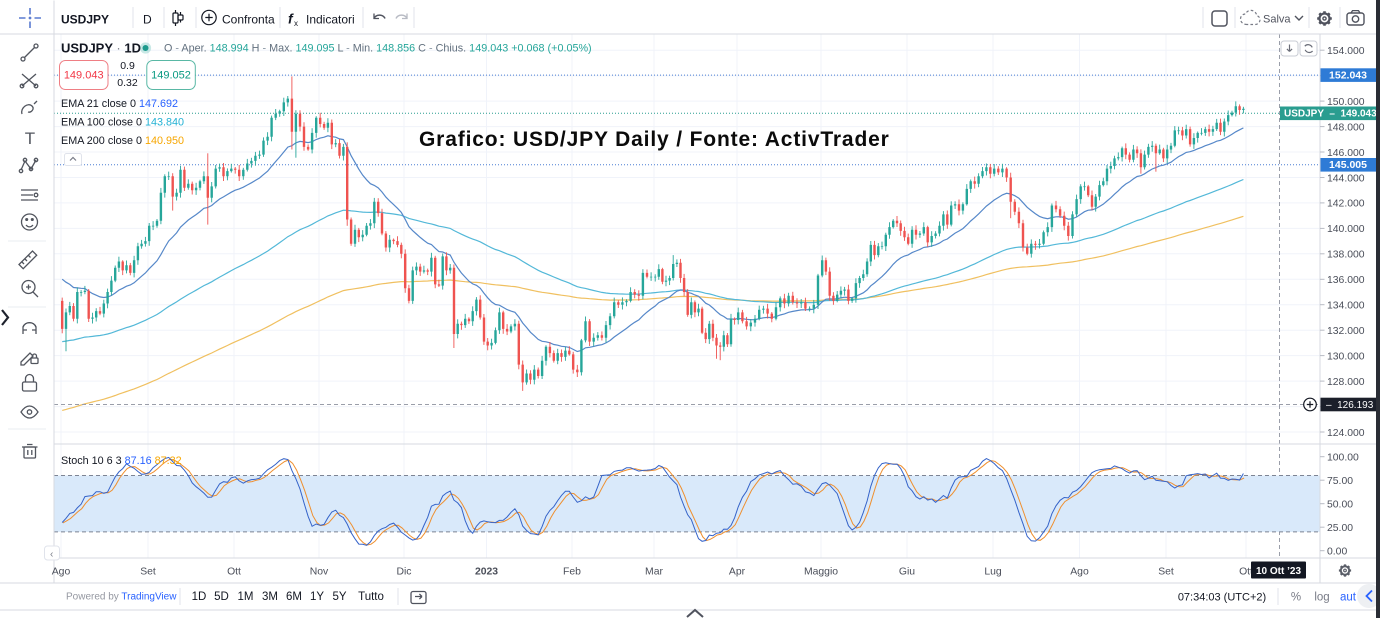 The image size is (1380, 618). Describe the element at coordinates (1346, 51) in the screenshot. I see `svg-text: 154.000` at that location.